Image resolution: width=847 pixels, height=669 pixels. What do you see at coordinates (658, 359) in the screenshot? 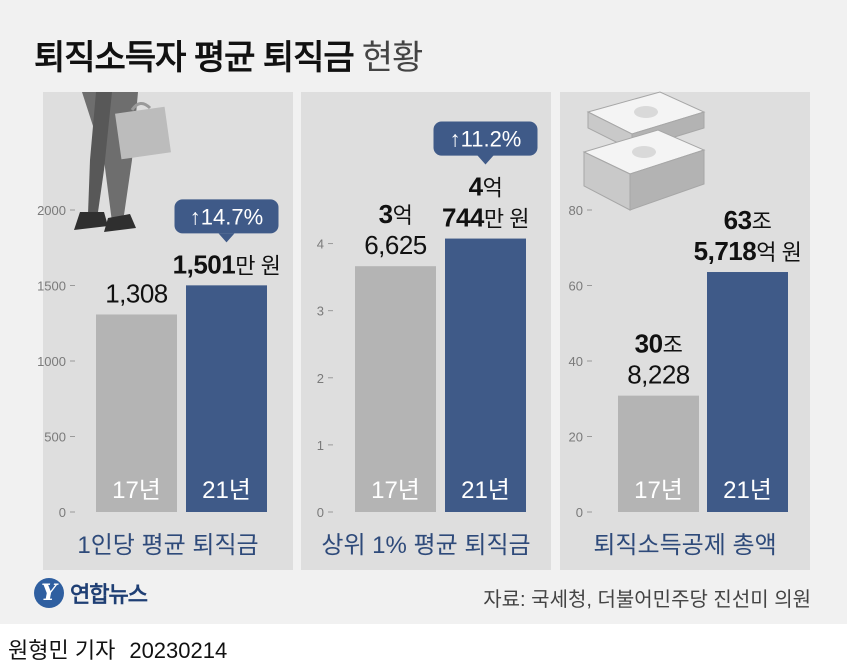
I see `value-label: 30조 8,228` at bounding box center [658, 359].